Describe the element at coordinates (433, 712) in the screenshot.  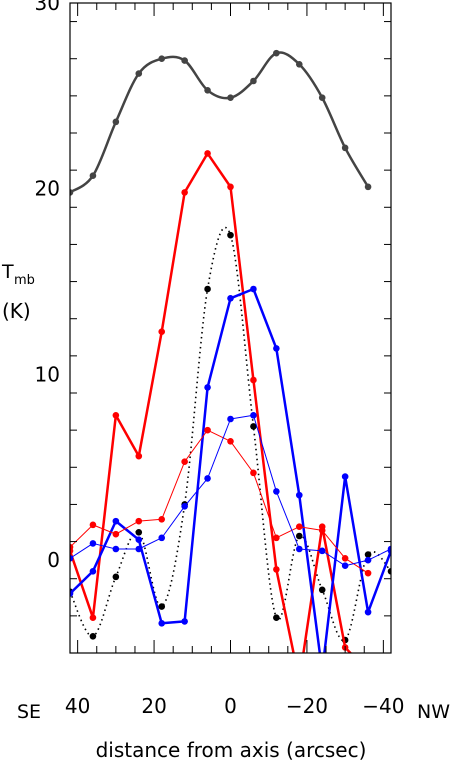
I see `x-axis-right-label: NW` at that location.